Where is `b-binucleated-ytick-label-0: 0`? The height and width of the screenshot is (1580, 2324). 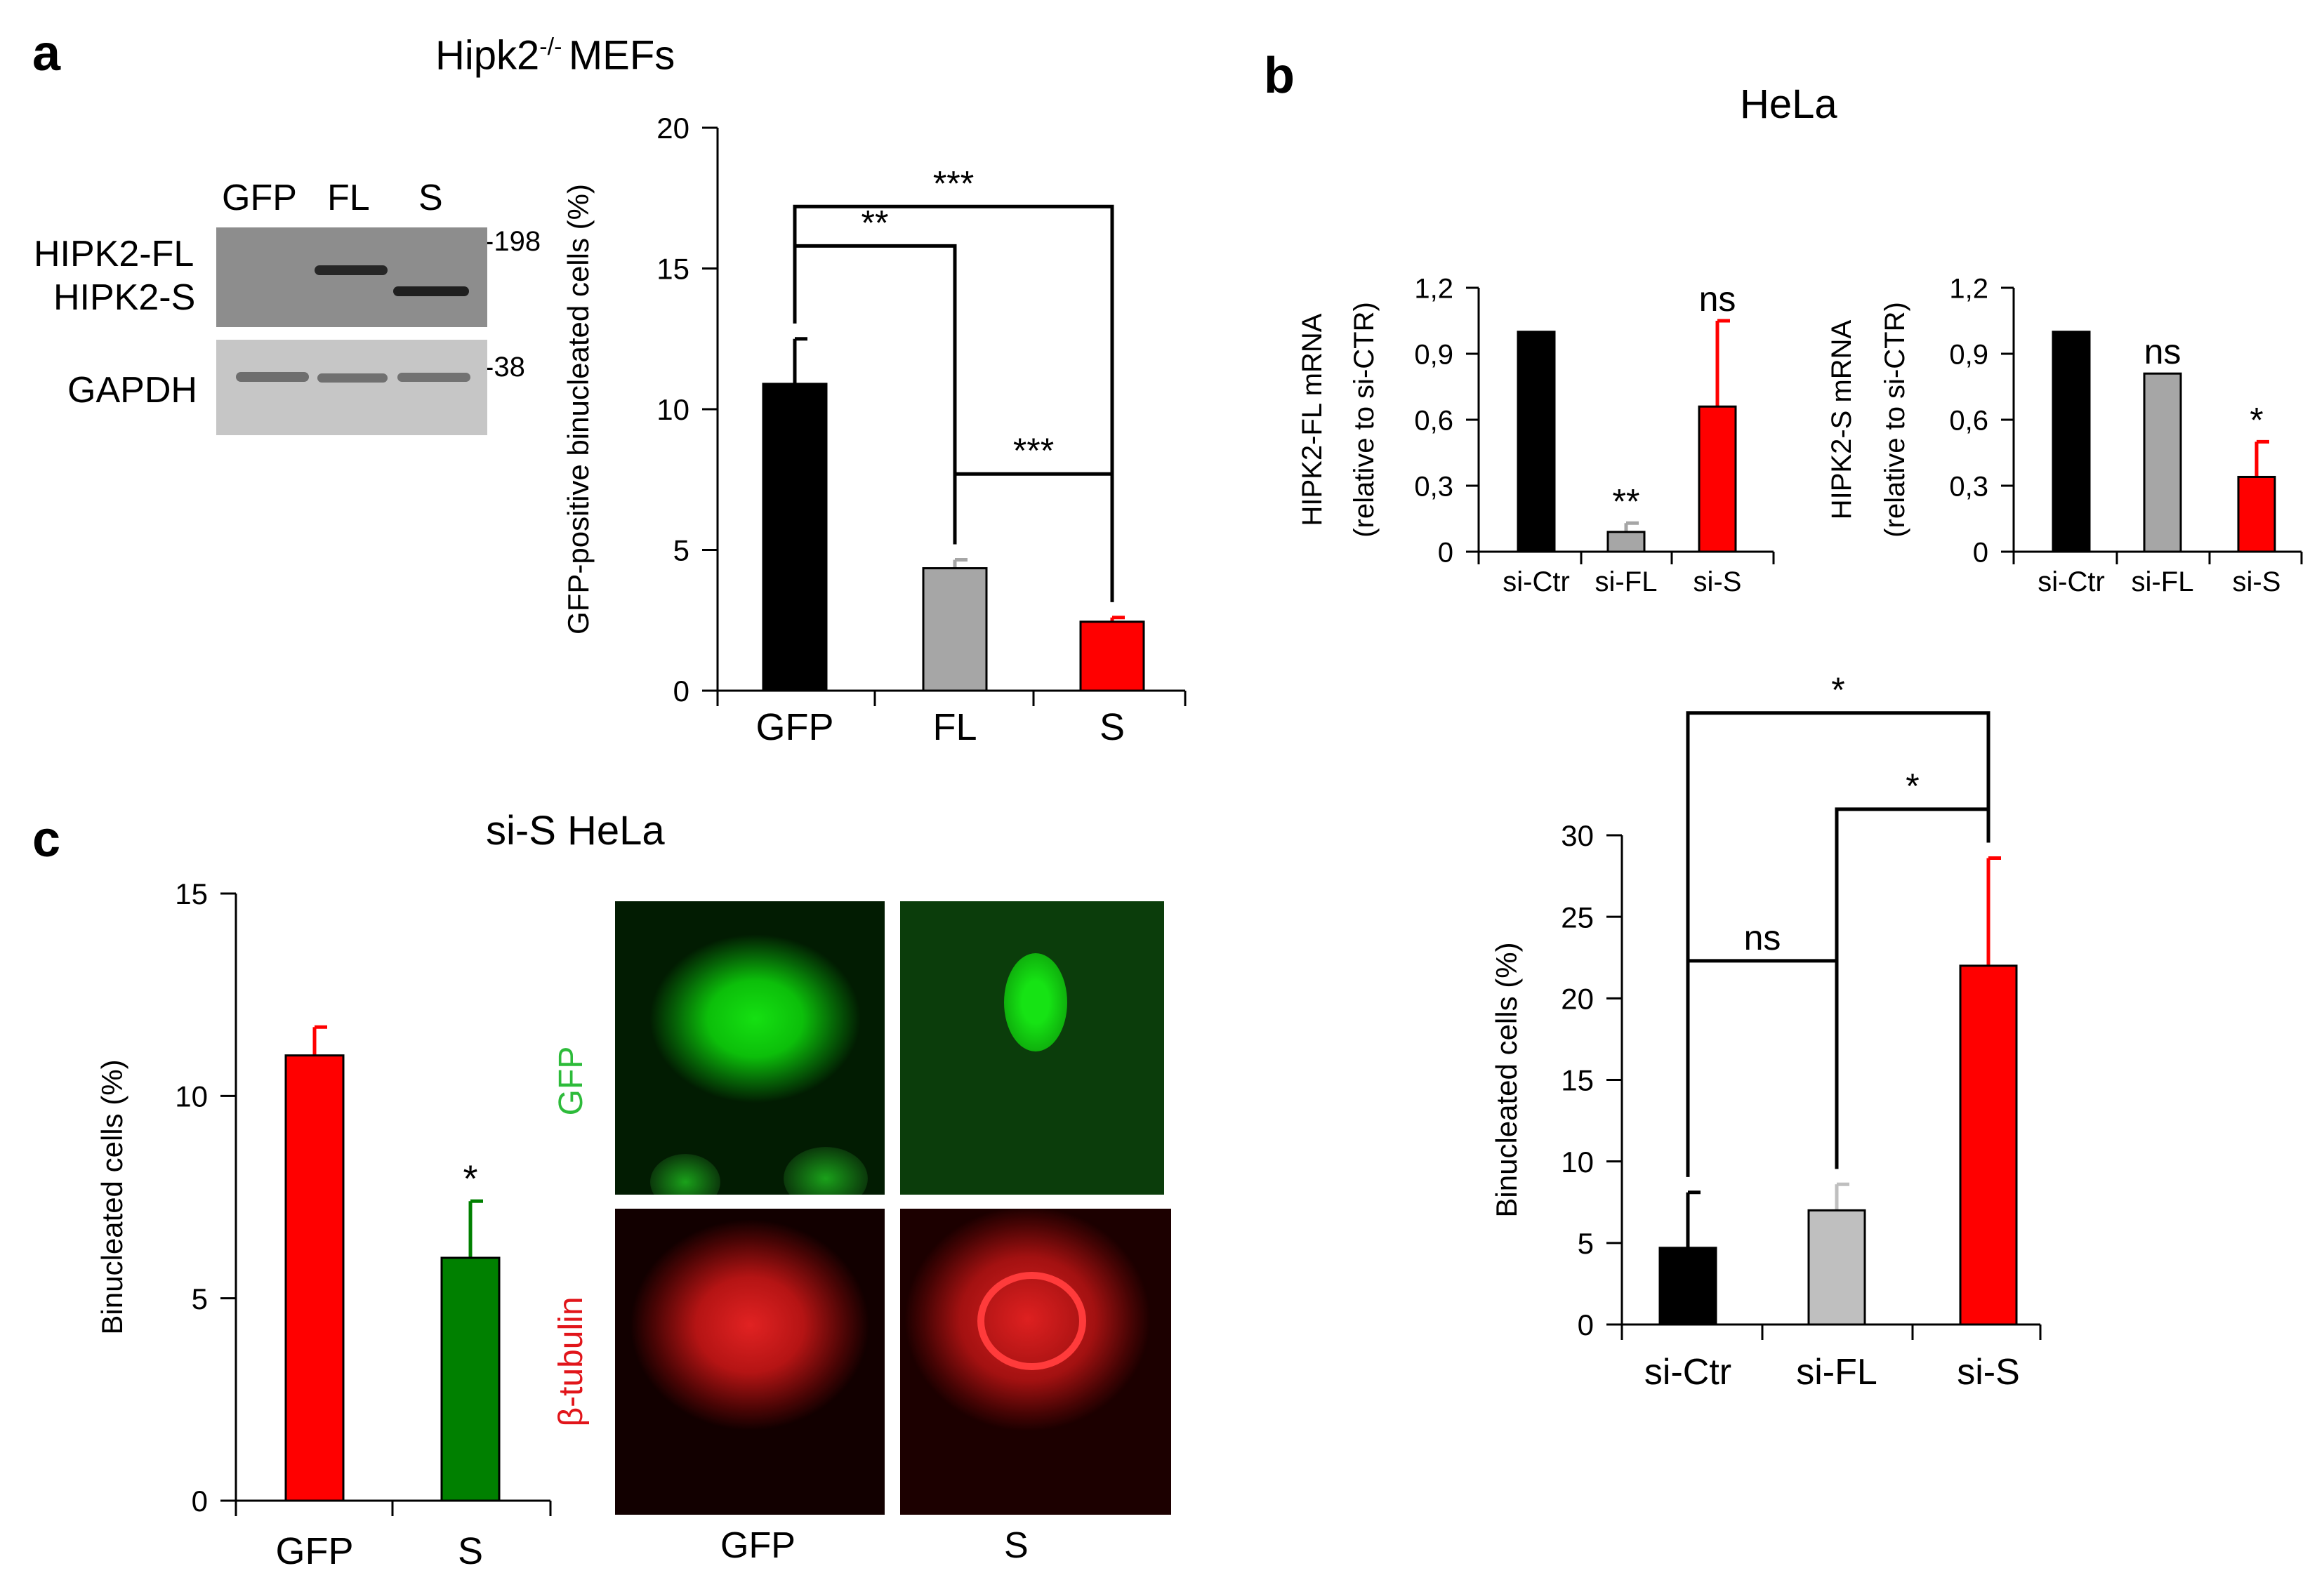 b-binucleated-ytick-label-0: 0 is located at coordinates (1586, 1325).